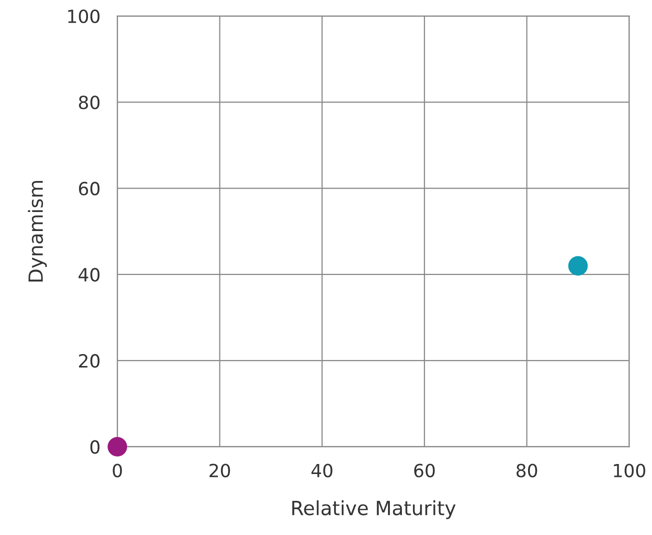 The image size is (652, 535). I want to click on y-tick-label: 100, so click(84, 17).